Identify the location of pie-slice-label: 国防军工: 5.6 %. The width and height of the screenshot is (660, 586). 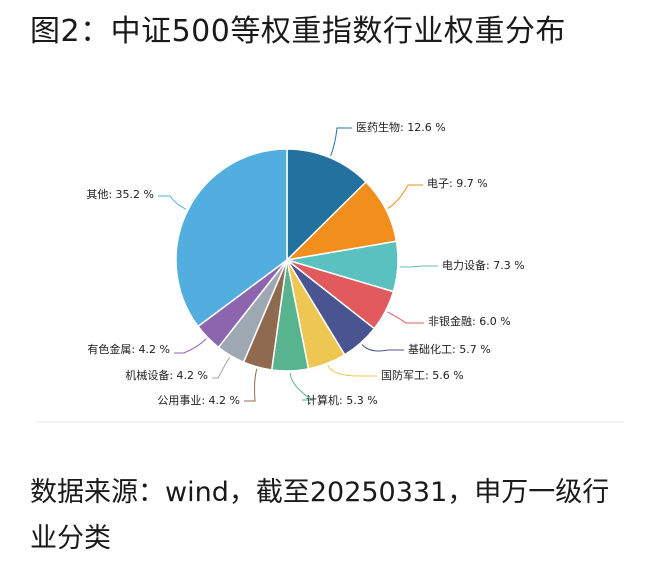
(422, 375).